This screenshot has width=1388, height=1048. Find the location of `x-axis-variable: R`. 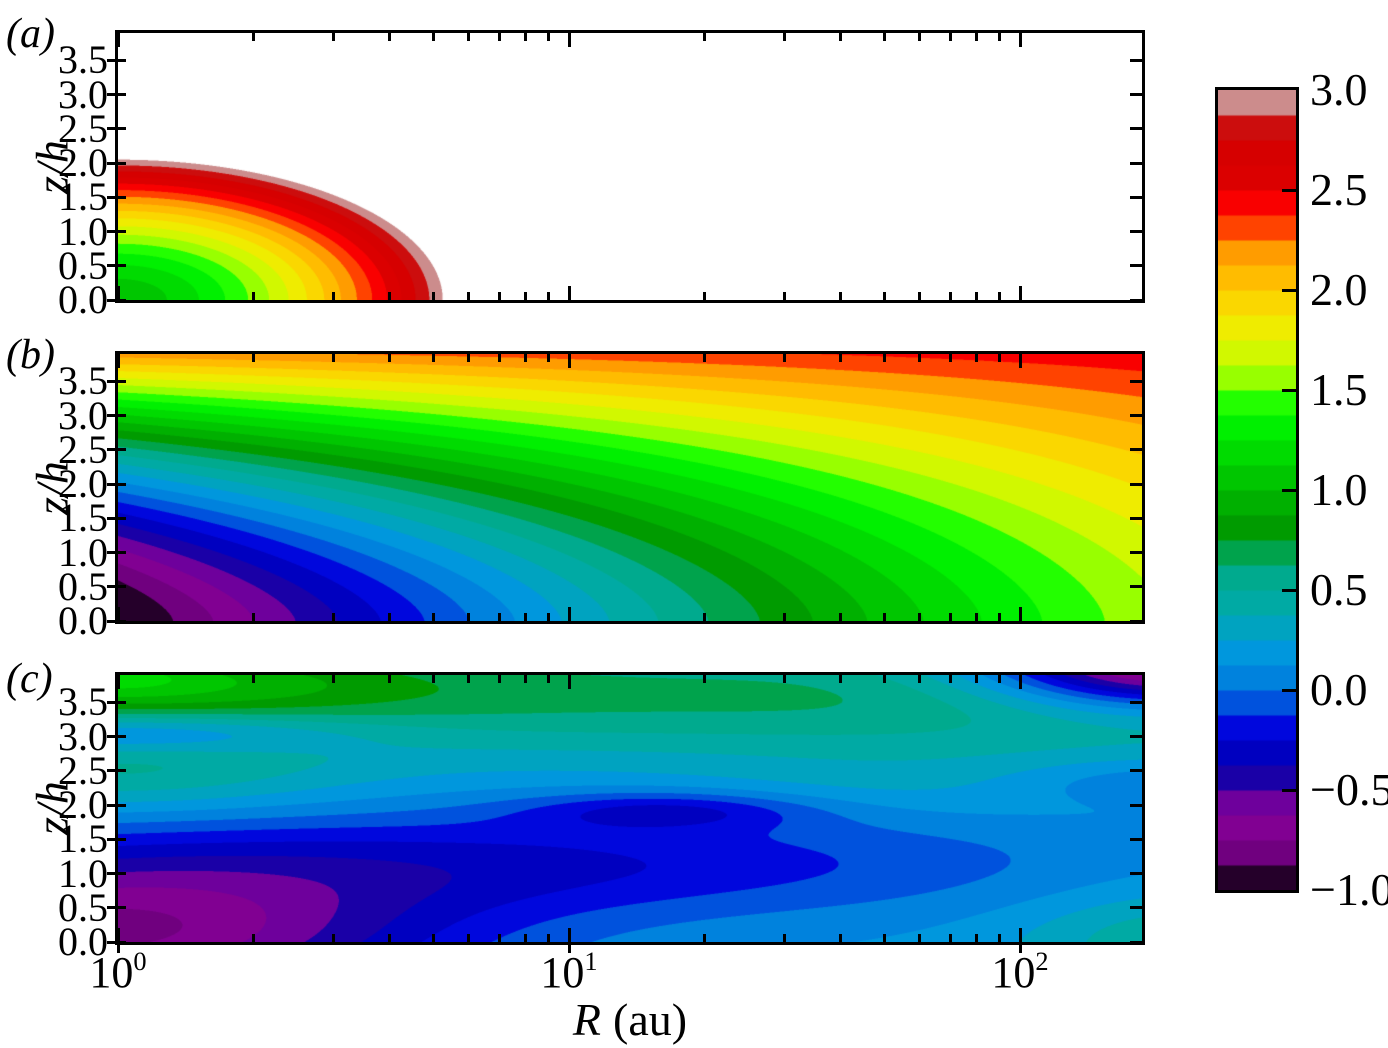

x-axis-variable: R is located at coordinates (587, 1019).